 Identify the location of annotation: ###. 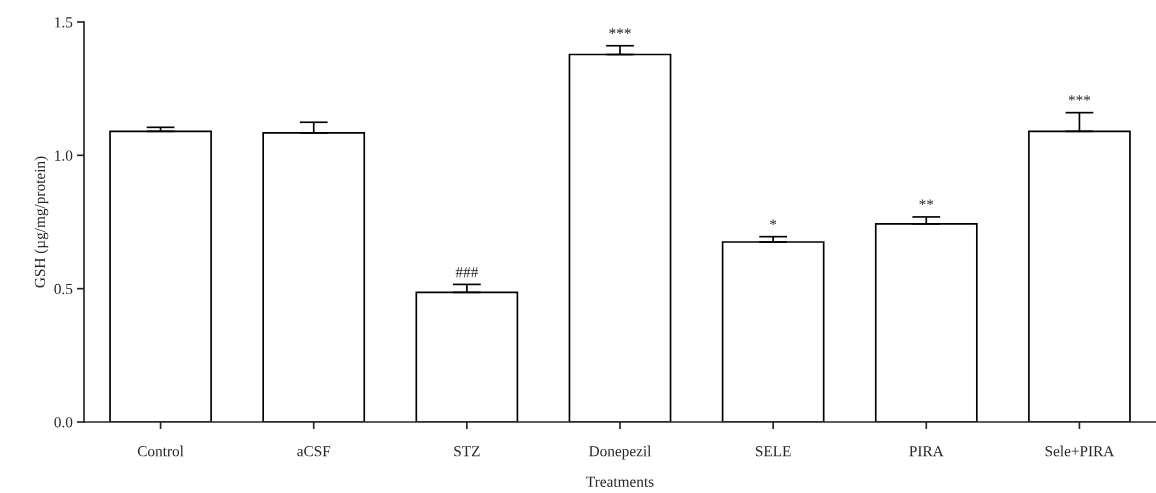
(467, 272).